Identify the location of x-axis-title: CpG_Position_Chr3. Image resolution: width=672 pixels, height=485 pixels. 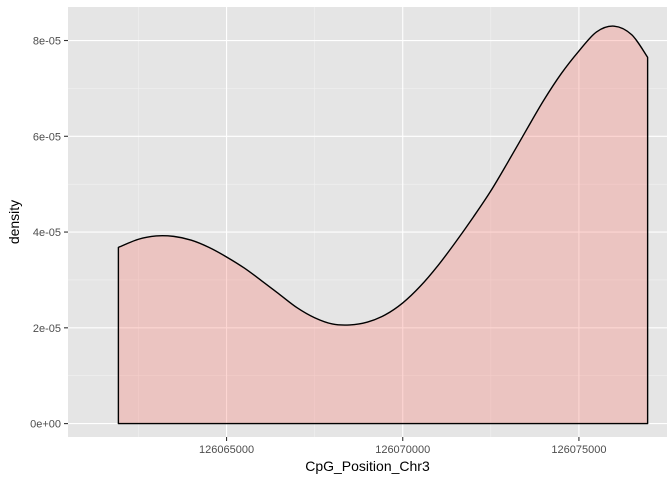
(367, 466).